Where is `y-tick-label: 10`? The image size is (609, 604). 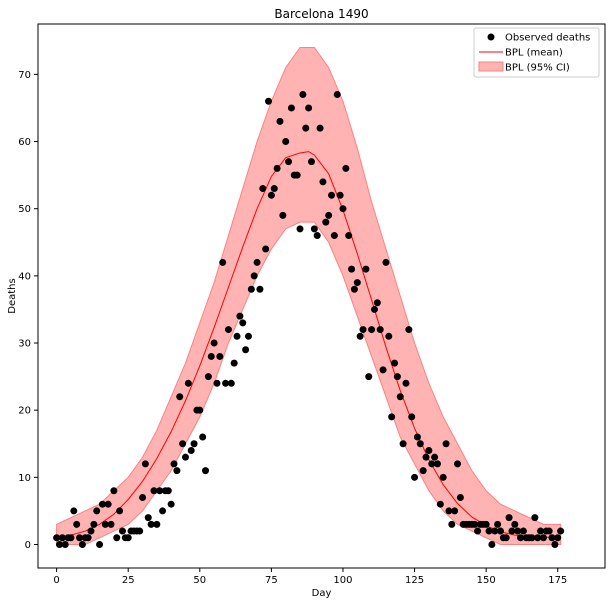 y-tick-label: 10 is located at coordinates (24, 478).